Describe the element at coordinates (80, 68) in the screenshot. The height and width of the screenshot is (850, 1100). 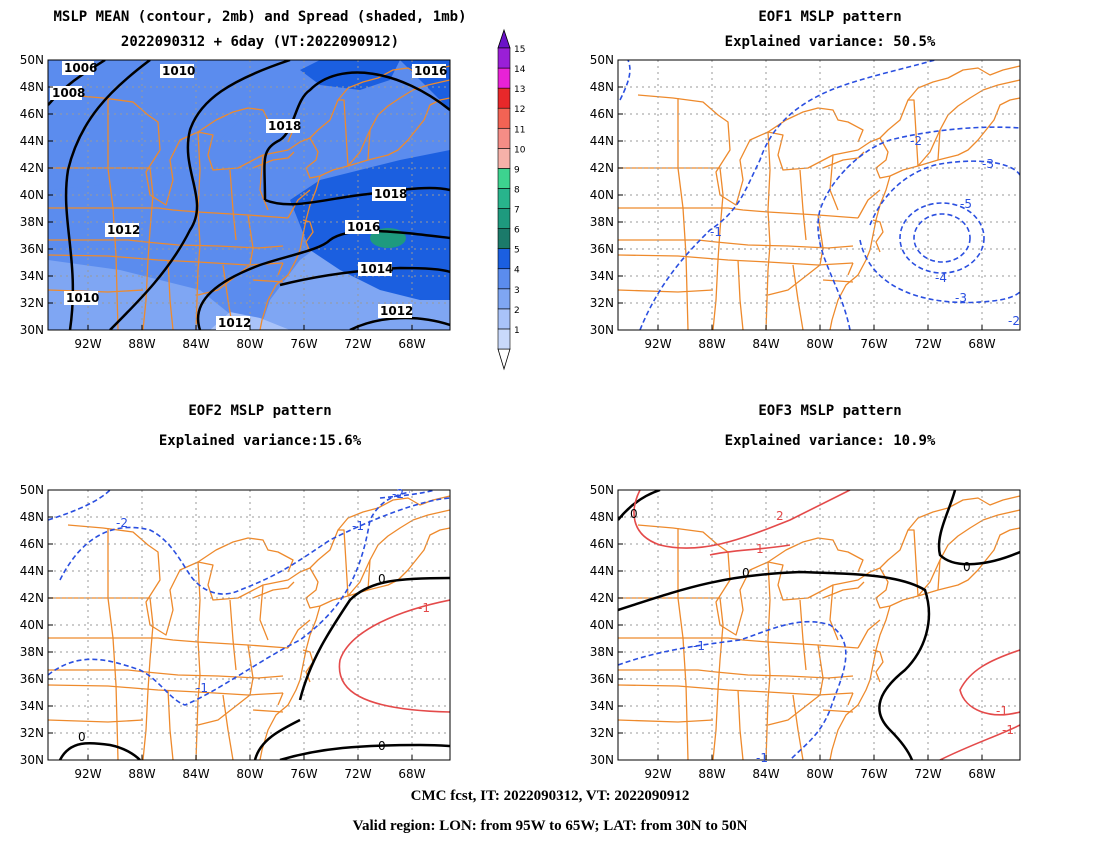
I see `contour-label: 1006` at that location.